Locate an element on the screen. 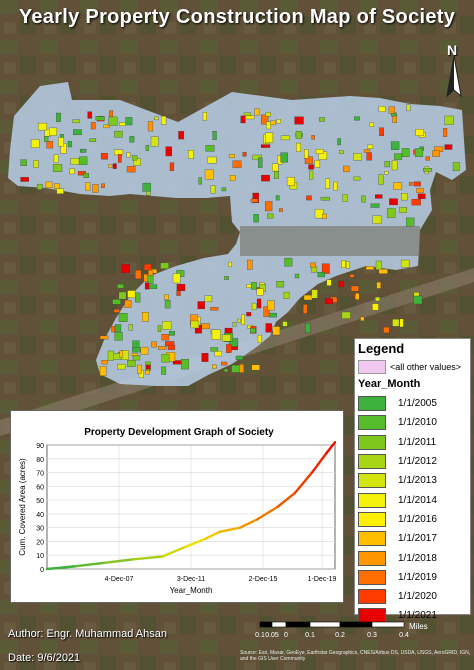 The height and width of the screenshot is (670, 474). legend-label: 1/1/2012 is located at coordinates (417, 462).